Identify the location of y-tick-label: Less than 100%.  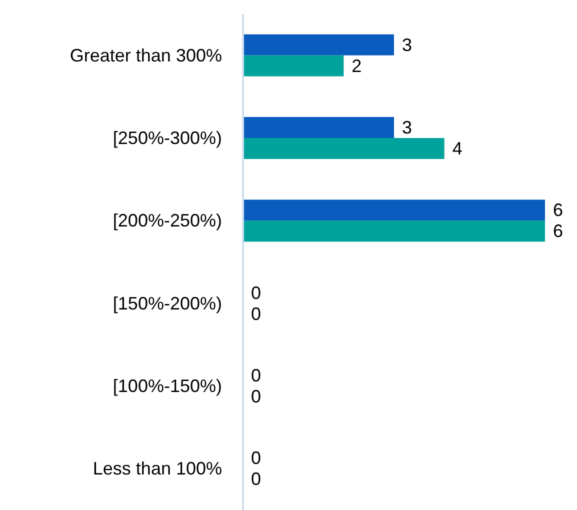
(157, 468).